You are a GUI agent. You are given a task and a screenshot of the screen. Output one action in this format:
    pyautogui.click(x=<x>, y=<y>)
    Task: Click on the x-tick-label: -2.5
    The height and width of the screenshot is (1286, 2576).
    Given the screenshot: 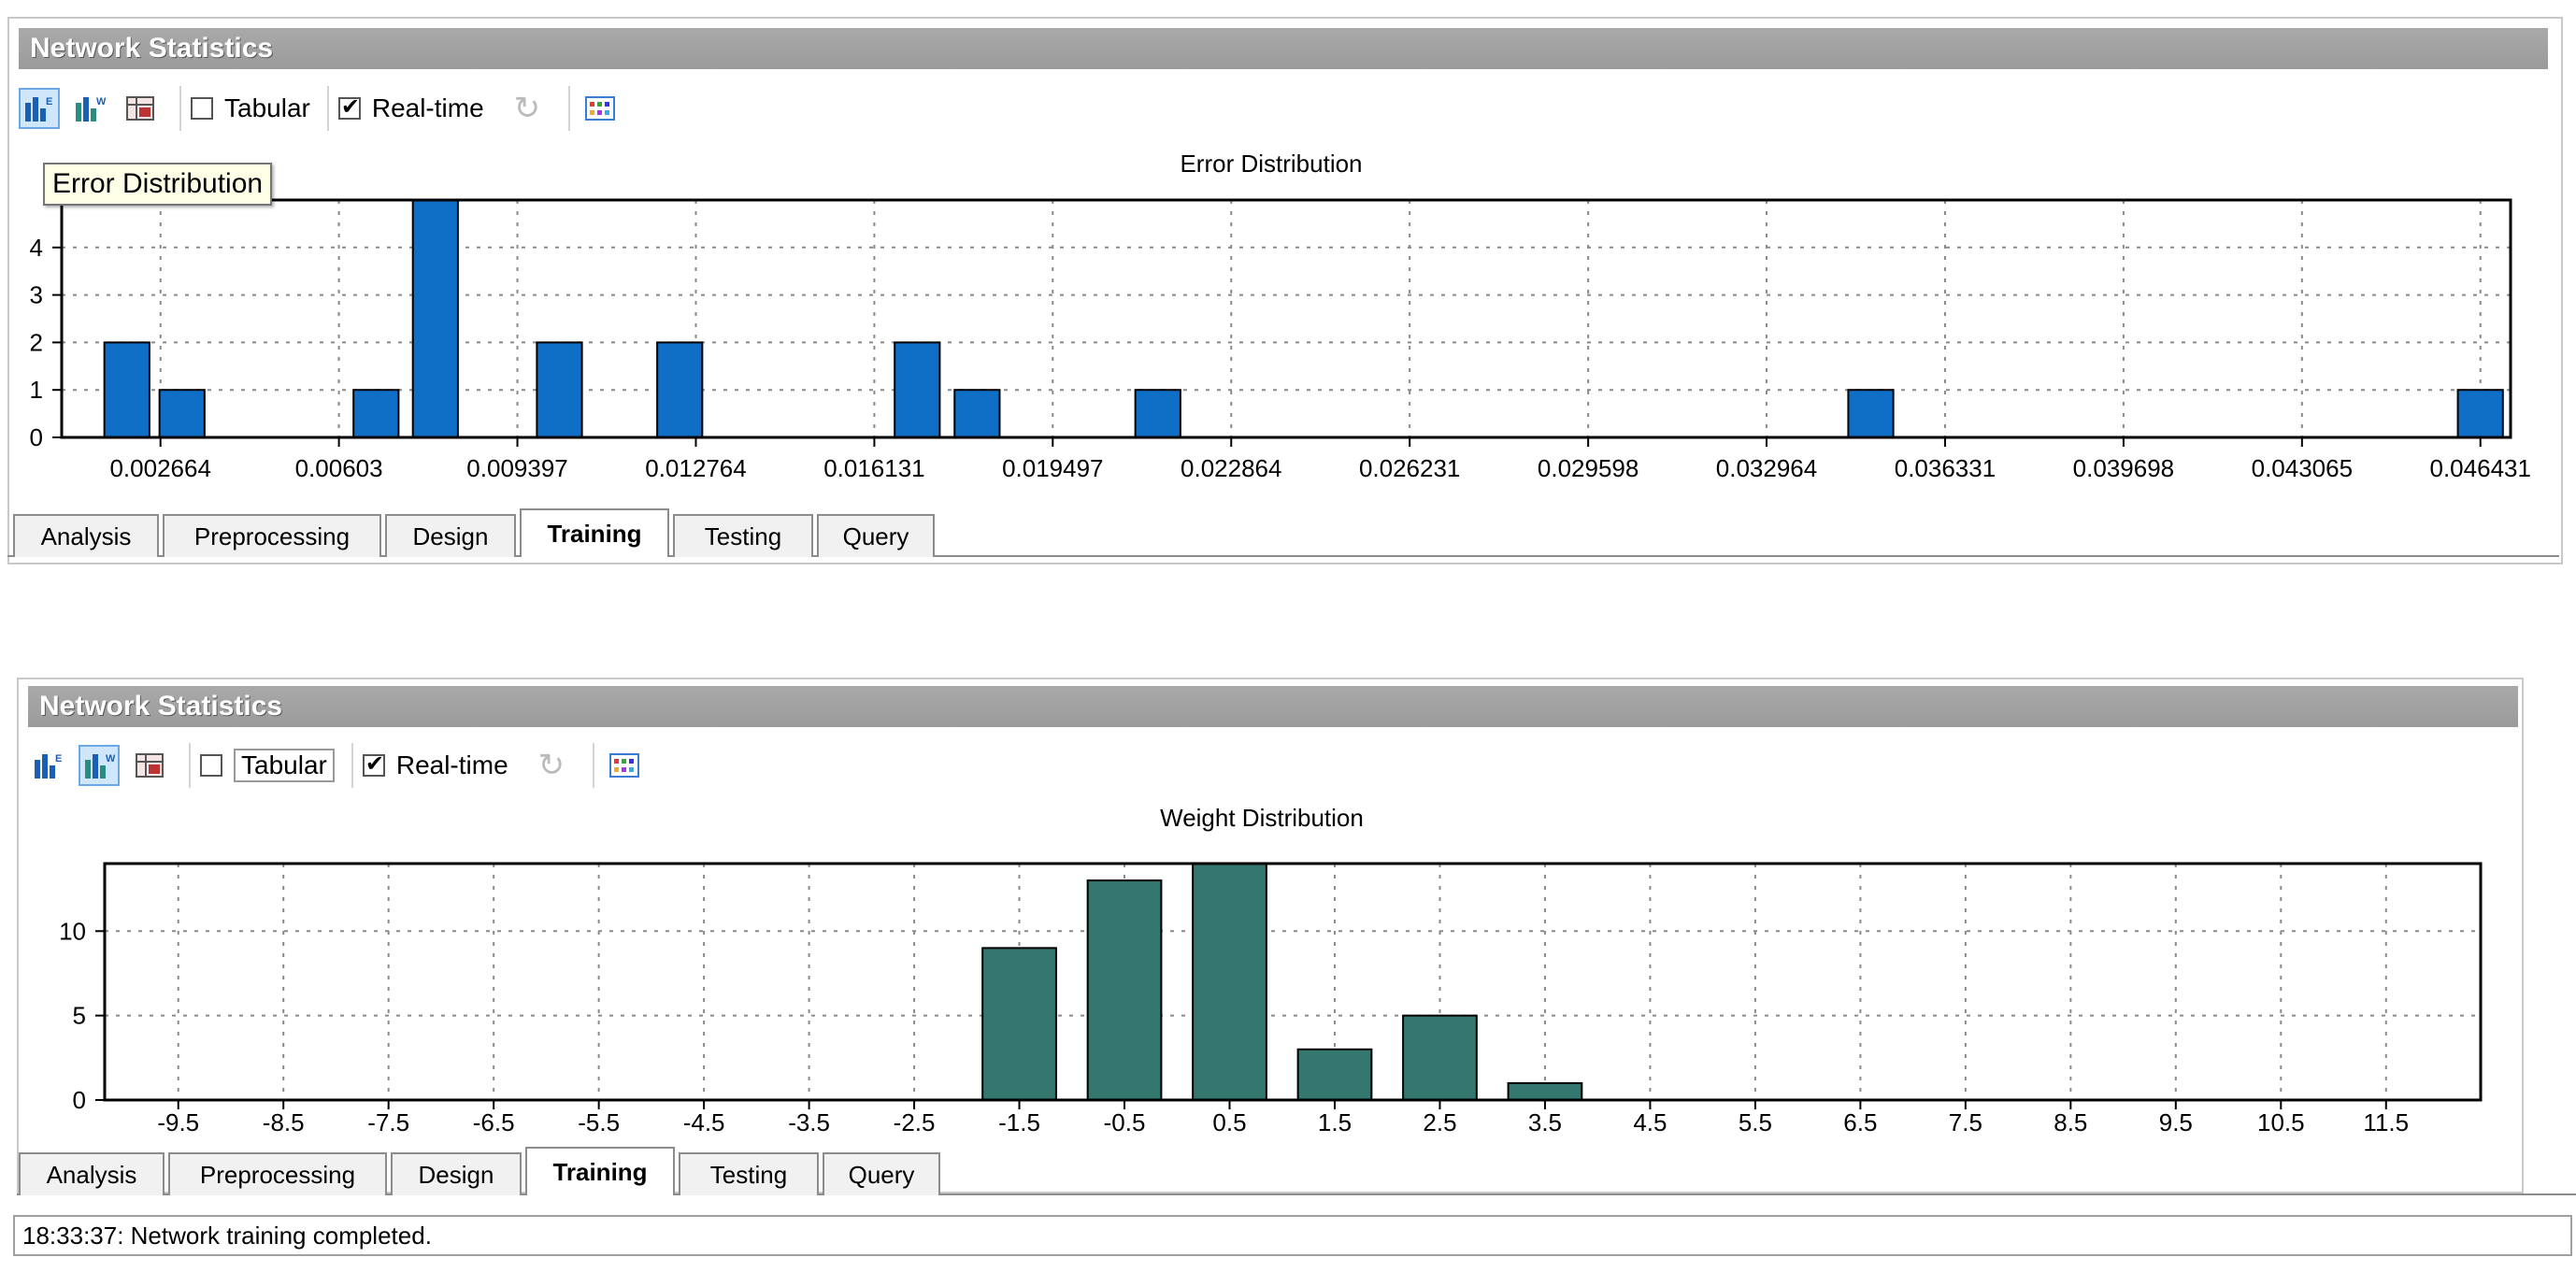 What is the action you would take?
    pyautogui.click(x=915, y=1122)
    